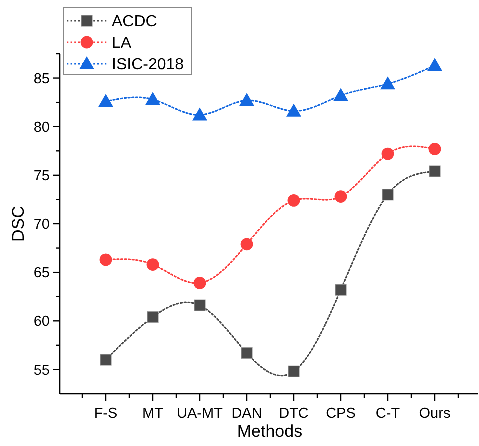  What do you see at coordinates (106, 414) in the screenshot?
I see `x-tick-label: F-S` at bounding box center [106, 414].